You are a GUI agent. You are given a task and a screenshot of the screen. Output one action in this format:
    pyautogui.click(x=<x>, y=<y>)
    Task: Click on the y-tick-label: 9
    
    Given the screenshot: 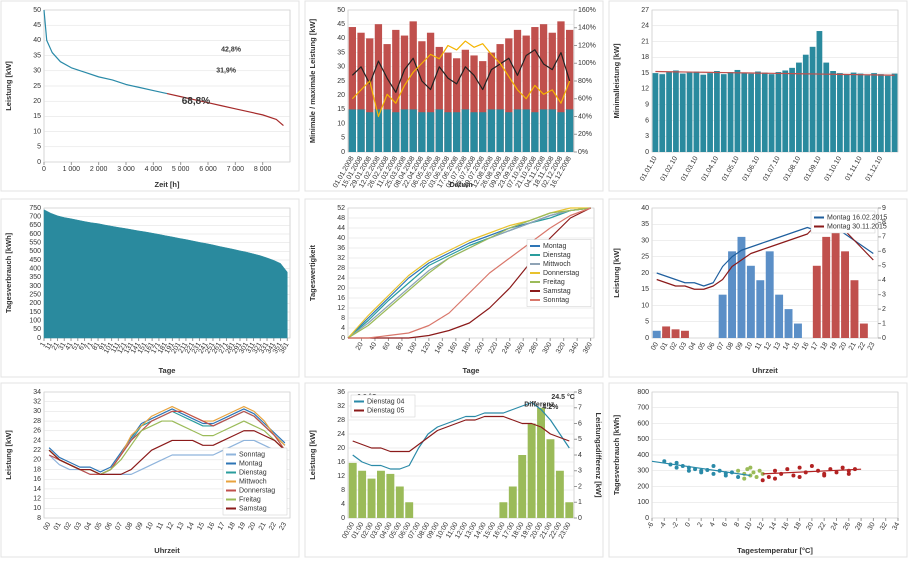 What is the action you would take?
    pyautogui.click(x=647, y=105)
    